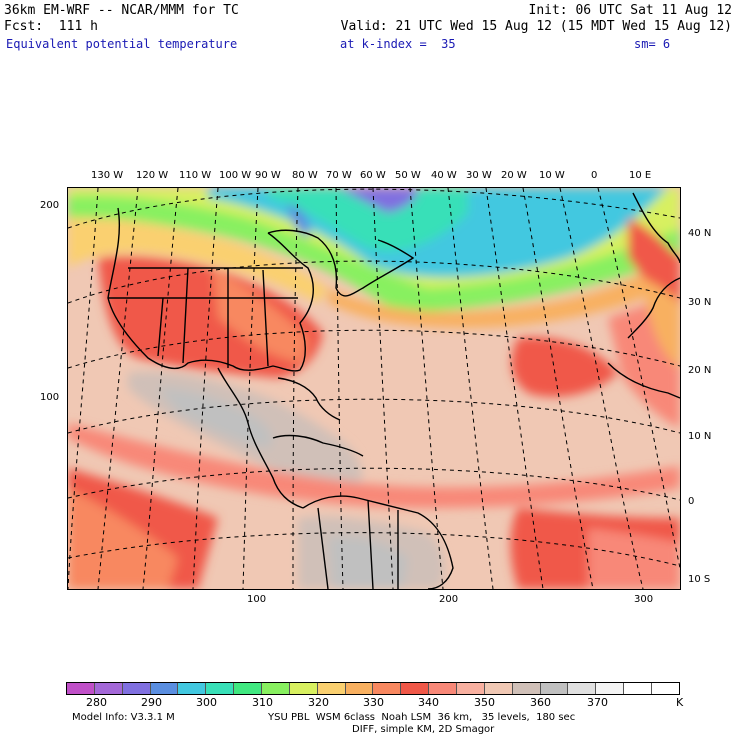 Image resolution: width=740 pixels, height=740 pixels. What do you see at coordinates (51, 26) in the screenshot?
I see `forecast-hour: Fcst: 111 h` at bounding box center [51, 26].